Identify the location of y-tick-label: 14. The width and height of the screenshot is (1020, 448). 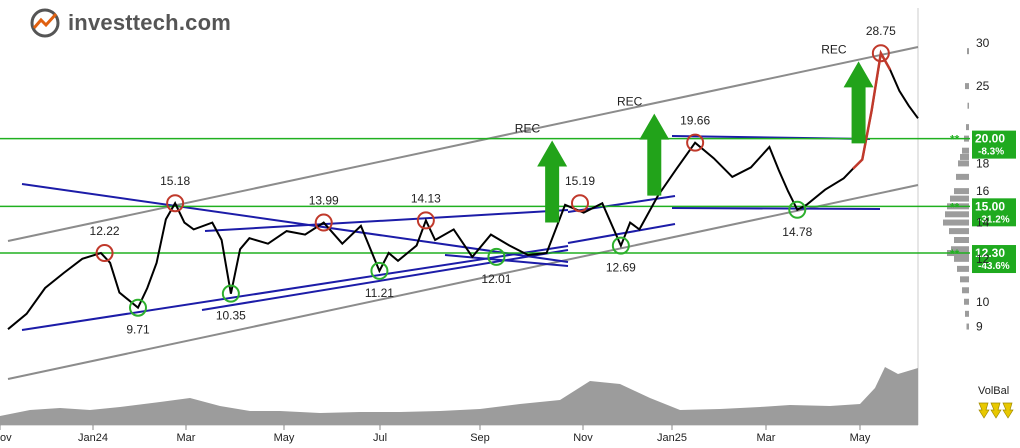
(983, 223).